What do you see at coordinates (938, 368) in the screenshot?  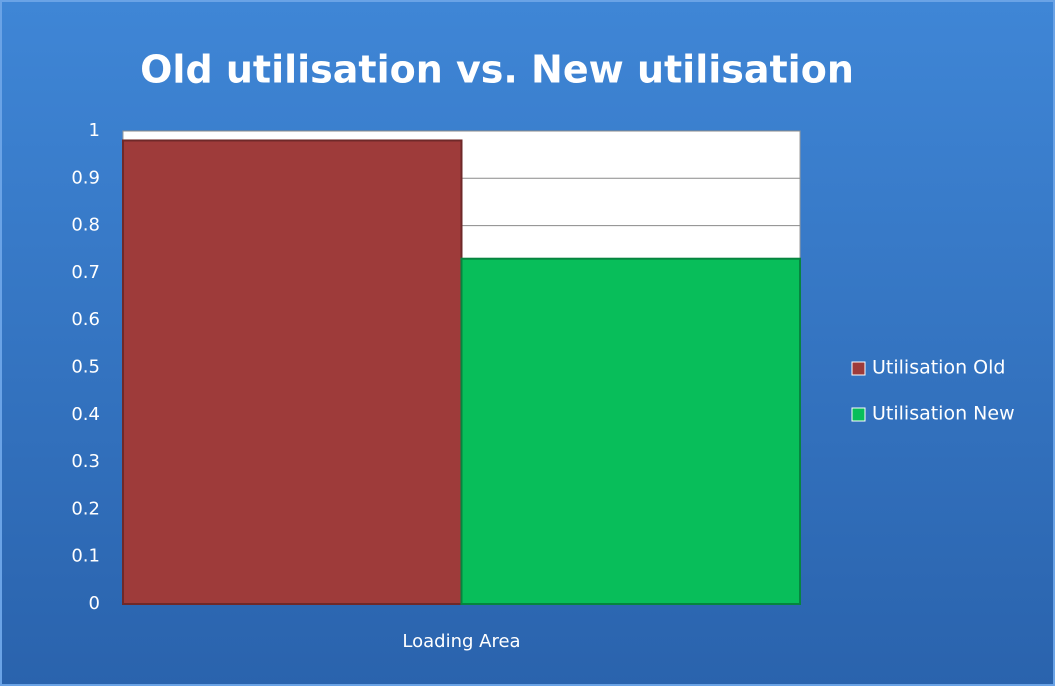 I see `legend-label: Utilisation Old` at bounding box center [938, 368].